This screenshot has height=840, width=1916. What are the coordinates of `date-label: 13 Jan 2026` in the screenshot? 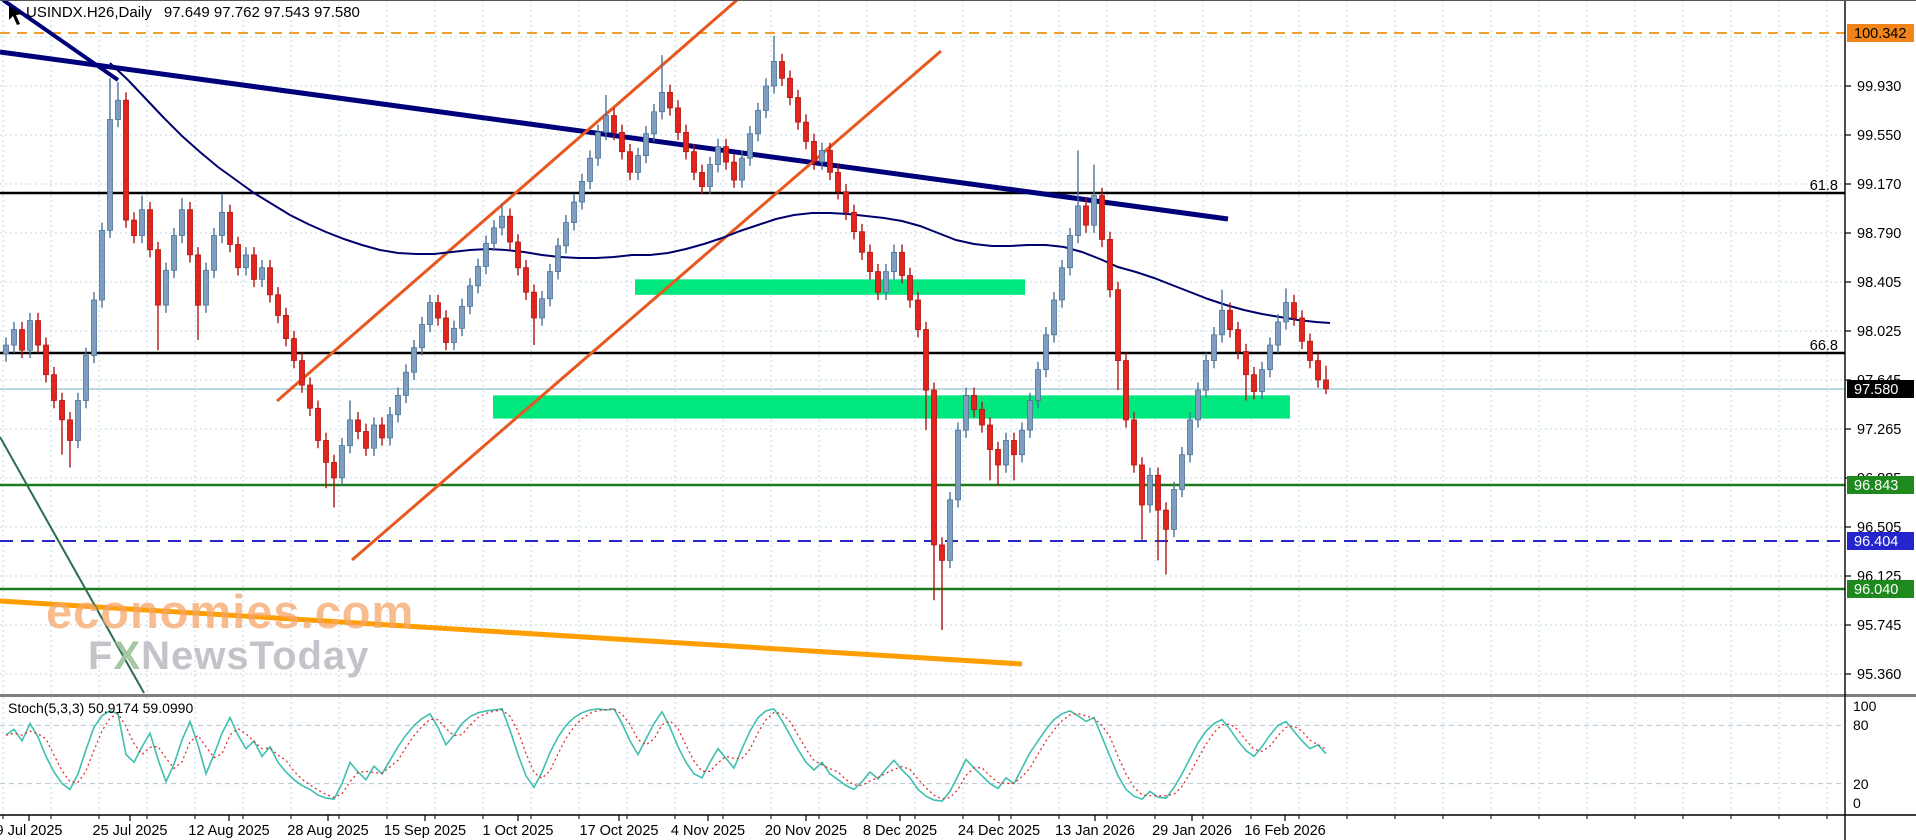 It's located at (1095, 831).